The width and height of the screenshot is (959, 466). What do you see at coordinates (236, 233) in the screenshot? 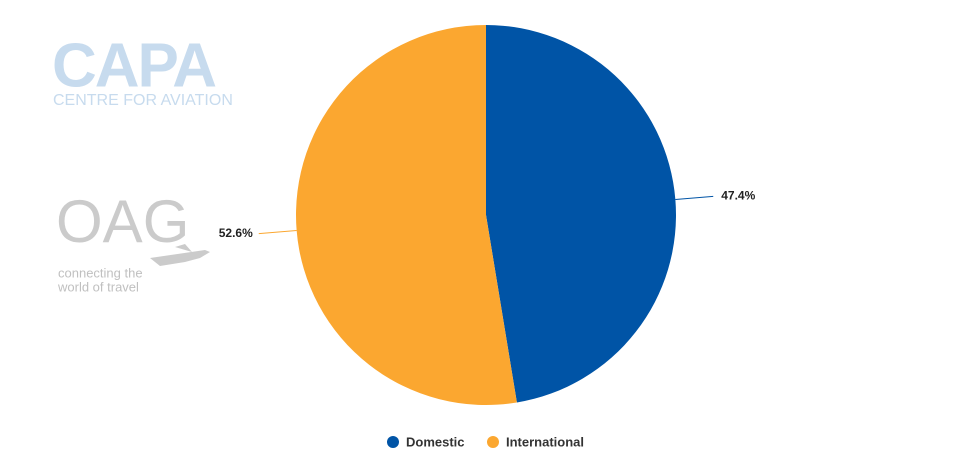
I see `data-label: 52.6%` at bounding box center [236, 233].